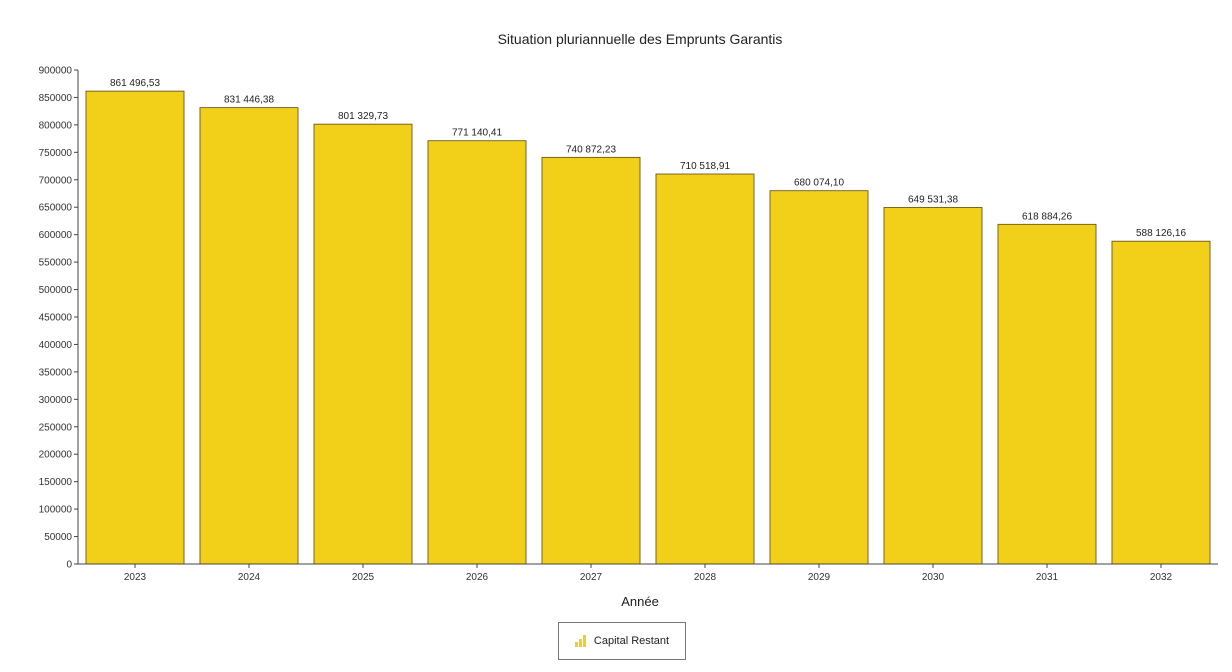 This screenshot has width=1232, height=672. Describe the element at coordinates (1161, 233) in the screenshot. I see `data-label-2032: 588 126,16` at that location.